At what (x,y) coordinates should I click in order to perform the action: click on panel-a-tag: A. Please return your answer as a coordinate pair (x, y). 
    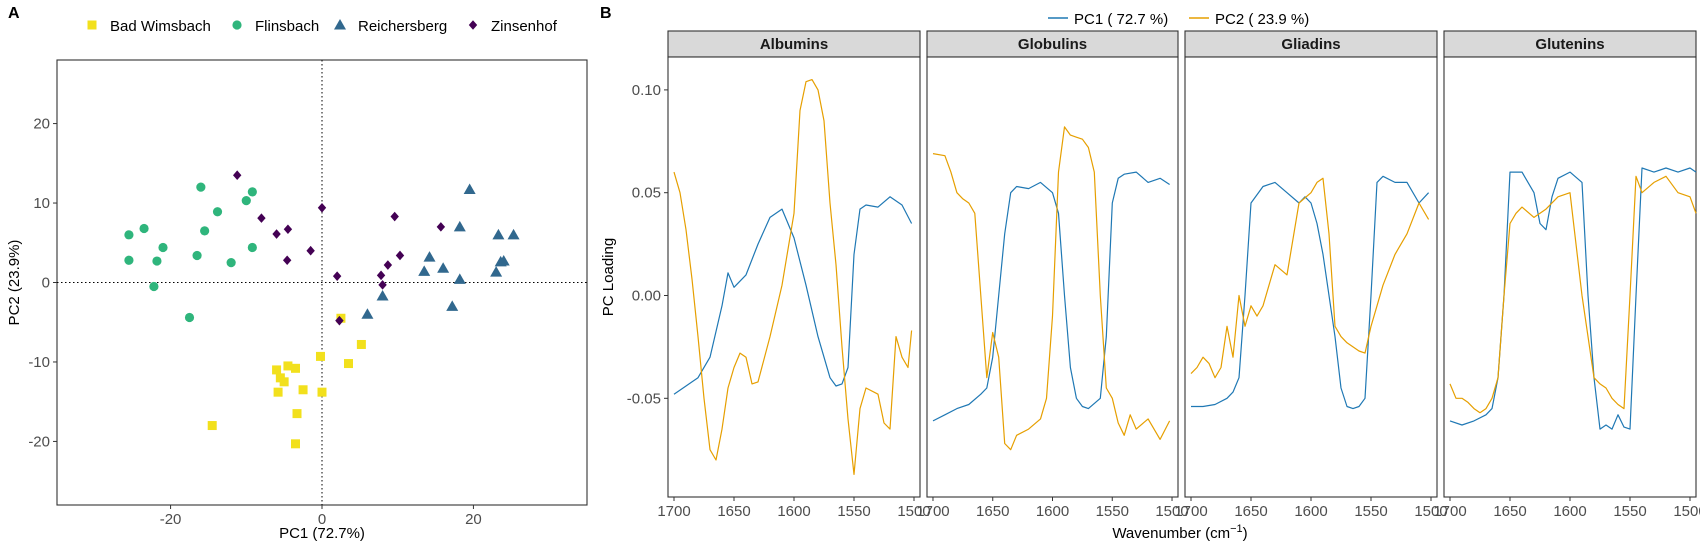
    Looking at the image, I should click on (14, 13).